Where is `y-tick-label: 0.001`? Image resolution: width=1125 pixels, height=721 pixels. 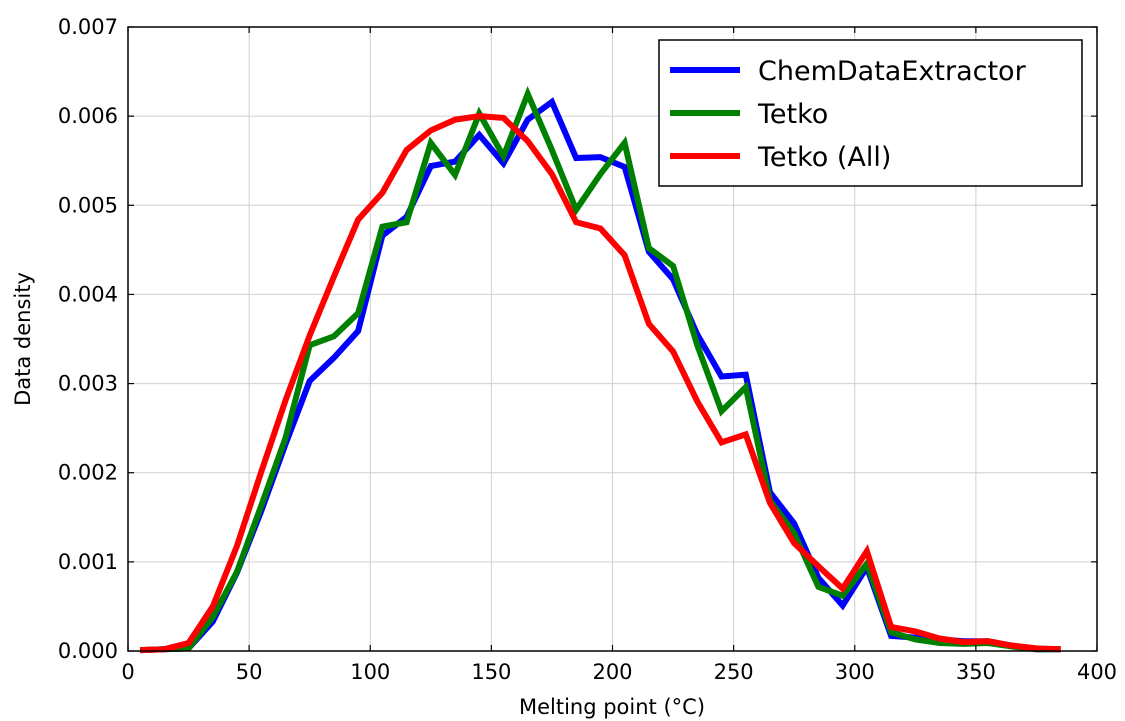 y-tick-label: 0.001 is located at coordinates (88, 562).